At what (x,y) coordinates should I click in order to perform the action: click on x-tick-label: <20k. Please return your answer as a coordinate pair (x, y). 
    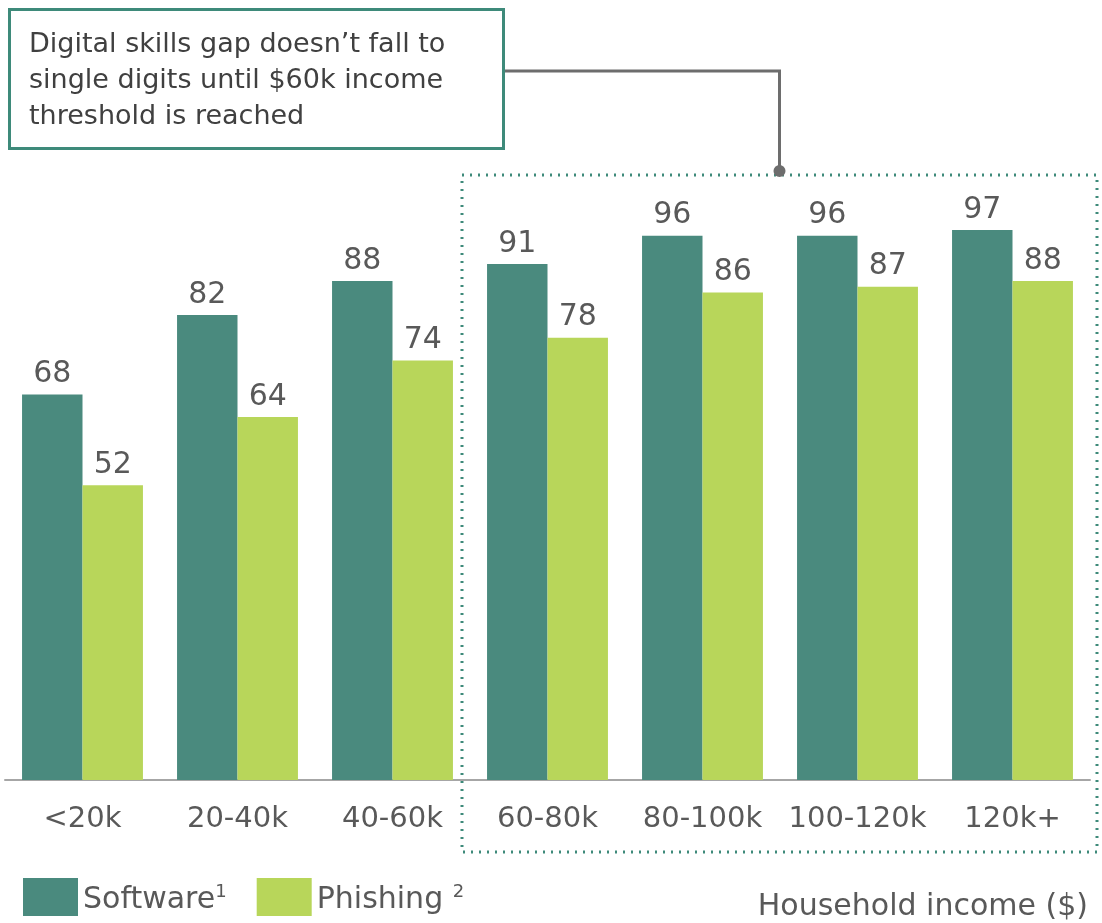
    Looking at the image, I should click on (82, 816).